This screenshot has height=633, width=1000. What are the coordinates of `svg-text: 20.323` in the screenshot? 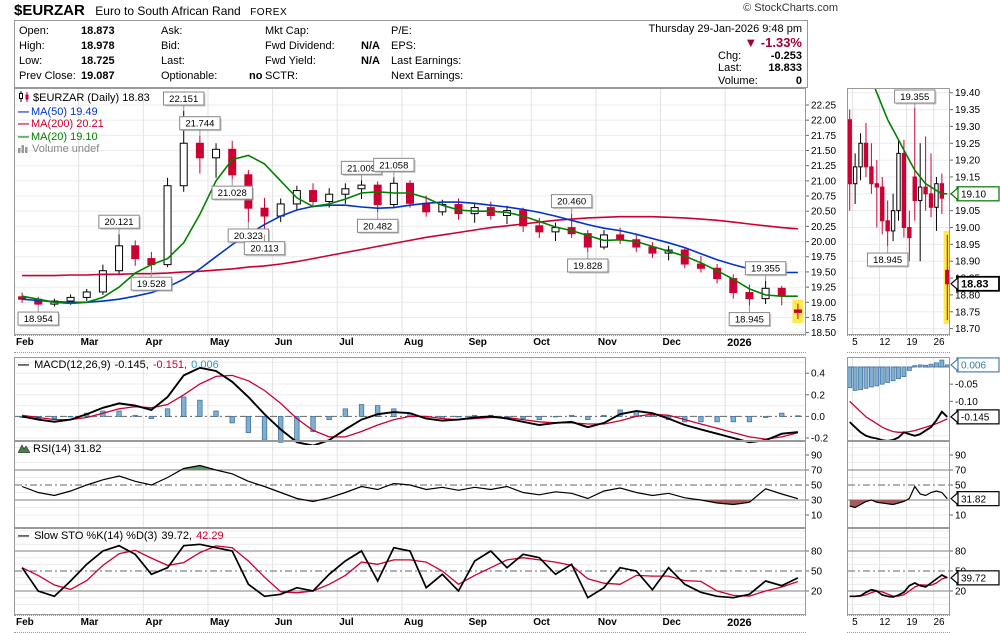 It's located at (248, 236).